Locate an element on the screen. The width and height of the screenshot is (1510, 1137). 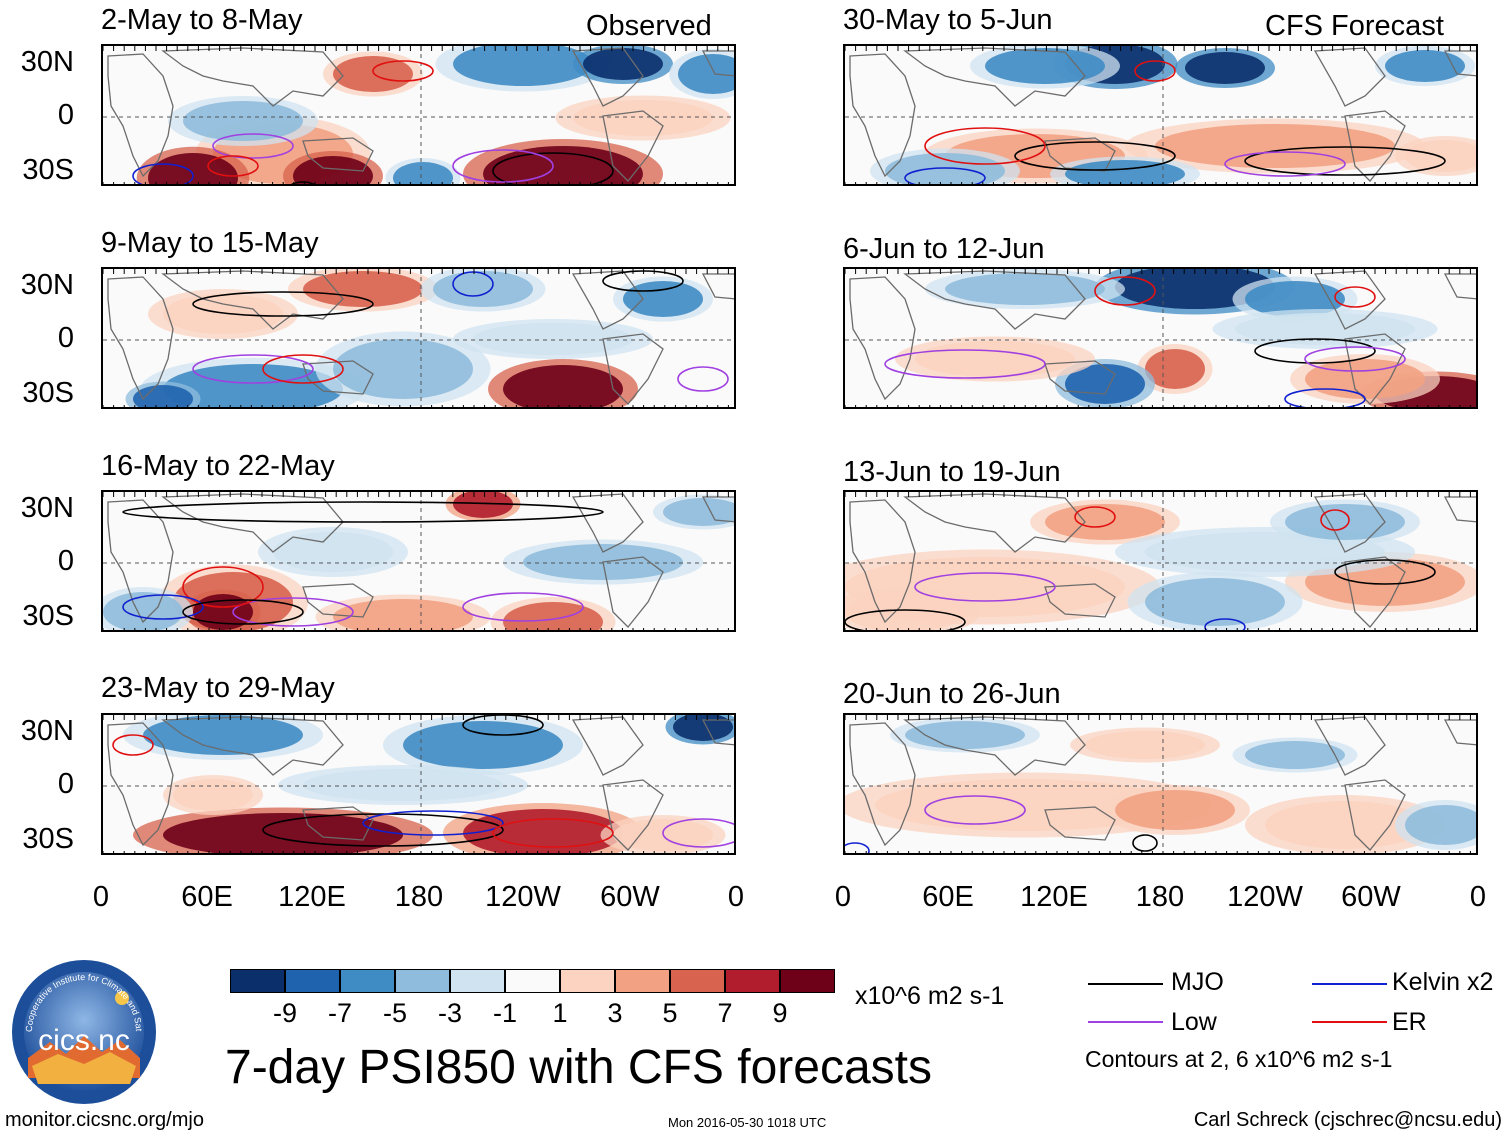
lon-label-forecast: 120E is located at coordinates (1054, 897).